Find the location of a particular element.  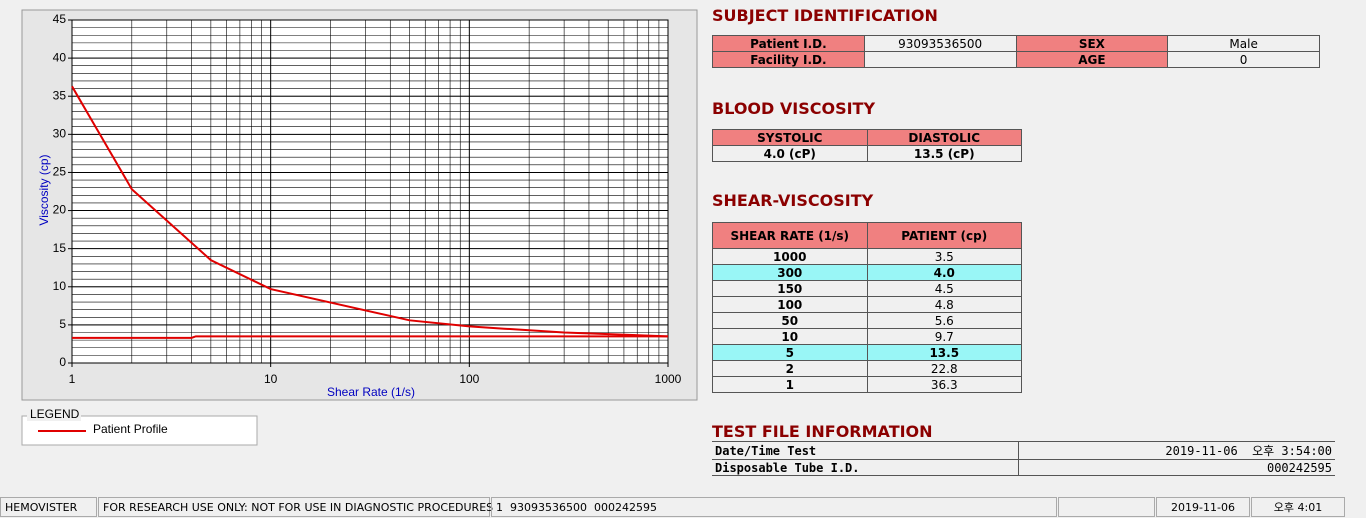

table-cell: 5.6 is located at coordinates (944, 320).